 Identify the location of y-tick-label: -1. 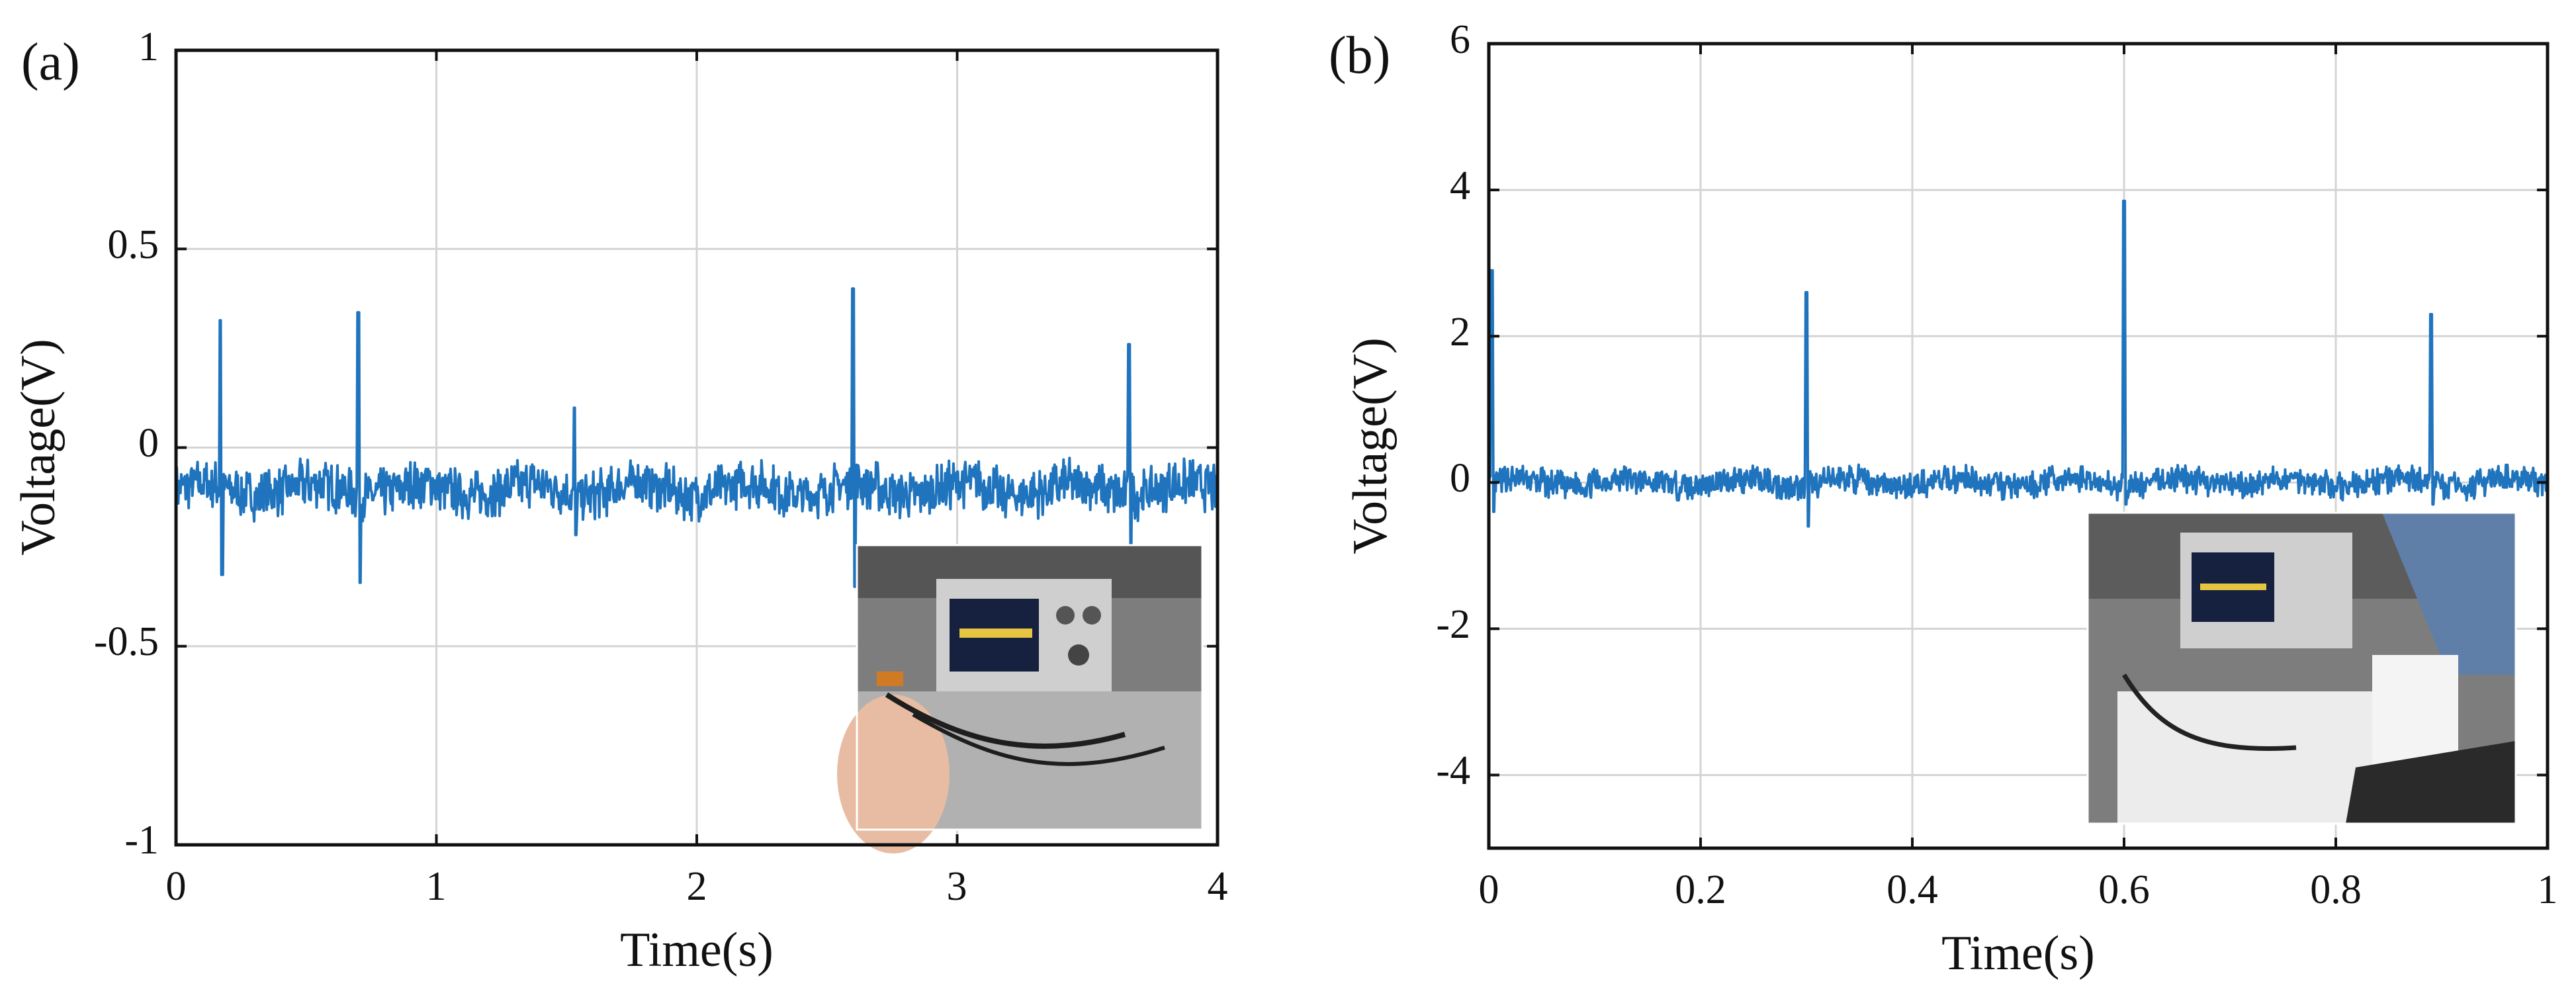
(141, 840).